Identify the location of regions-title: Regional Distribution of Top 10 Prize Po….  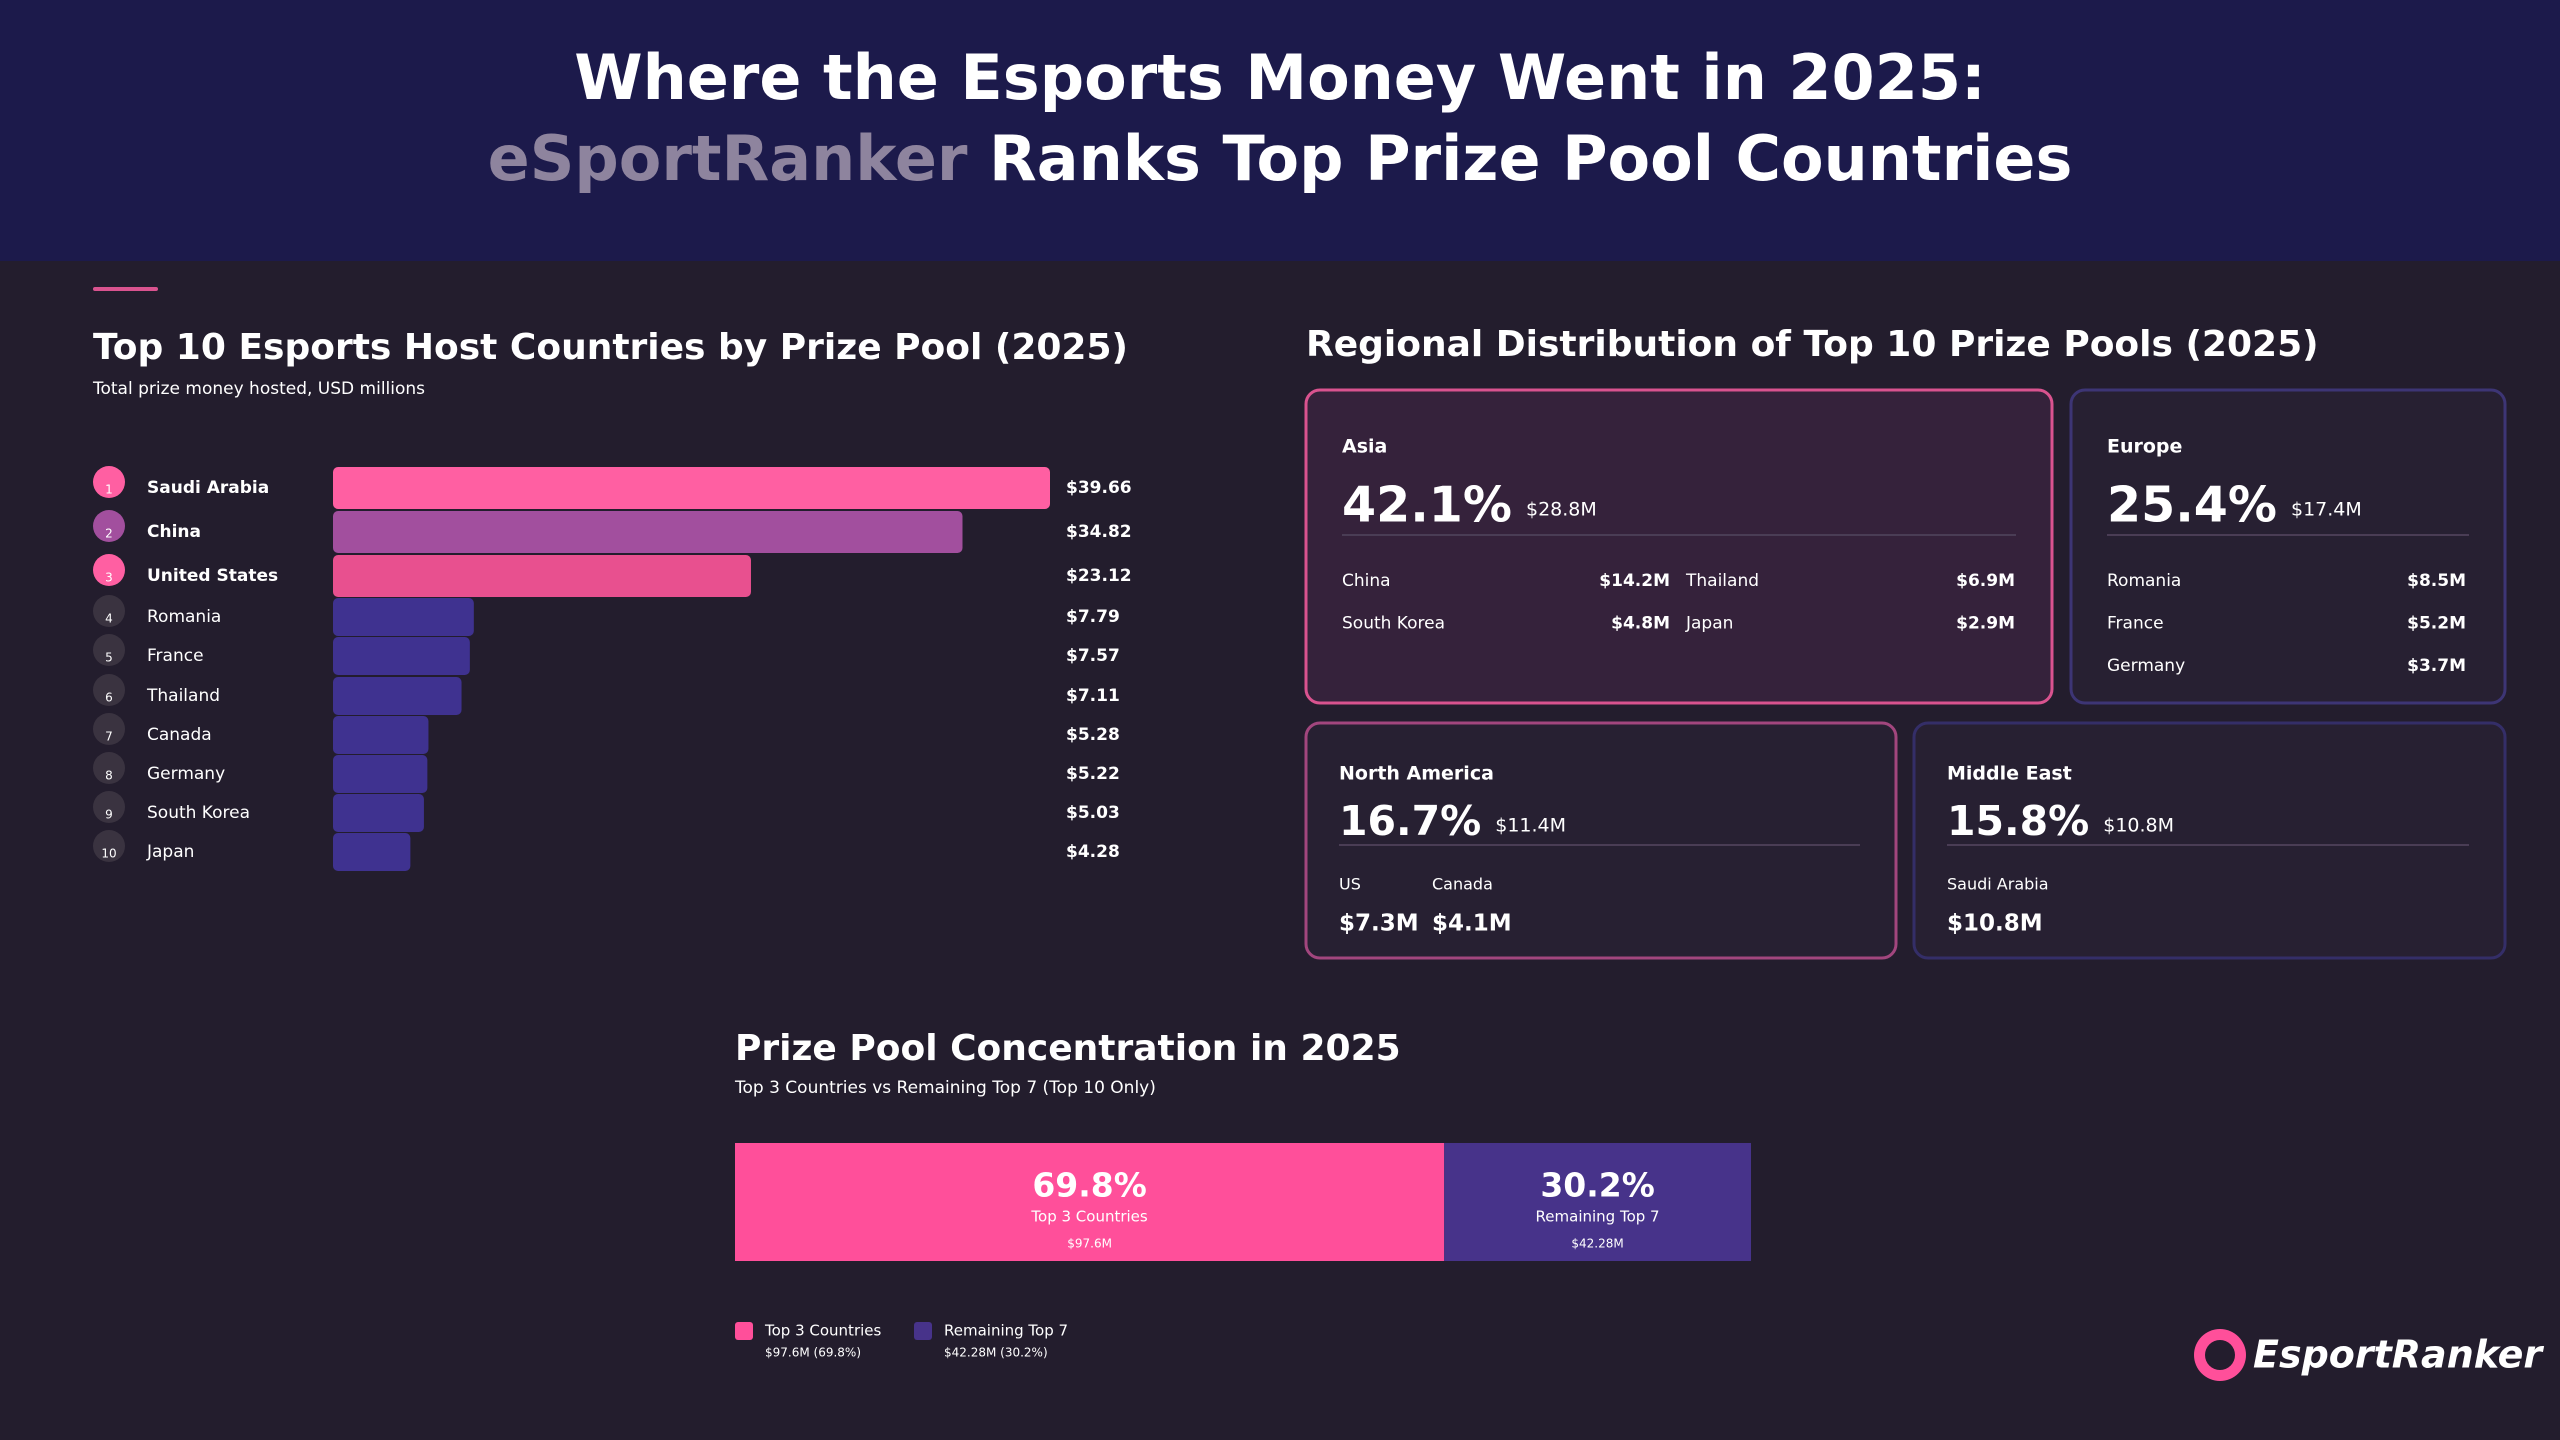
(1812, 344).